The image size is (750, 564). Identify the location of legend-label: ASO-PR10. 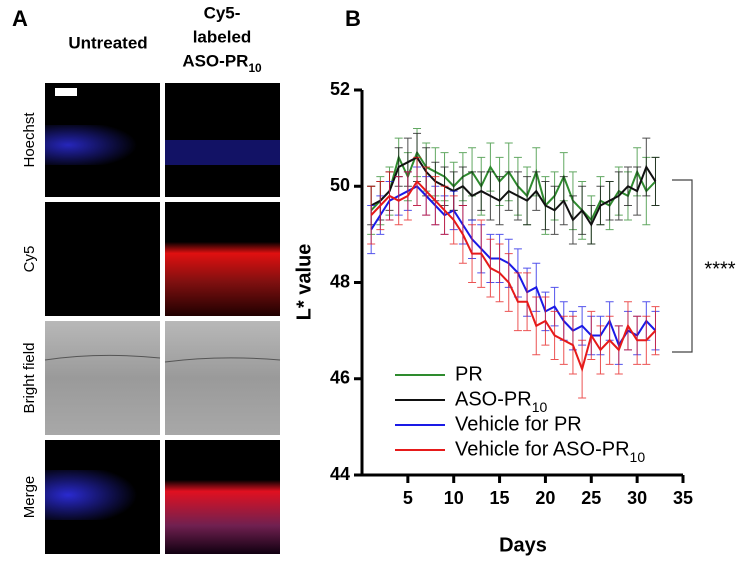
(501, 401).